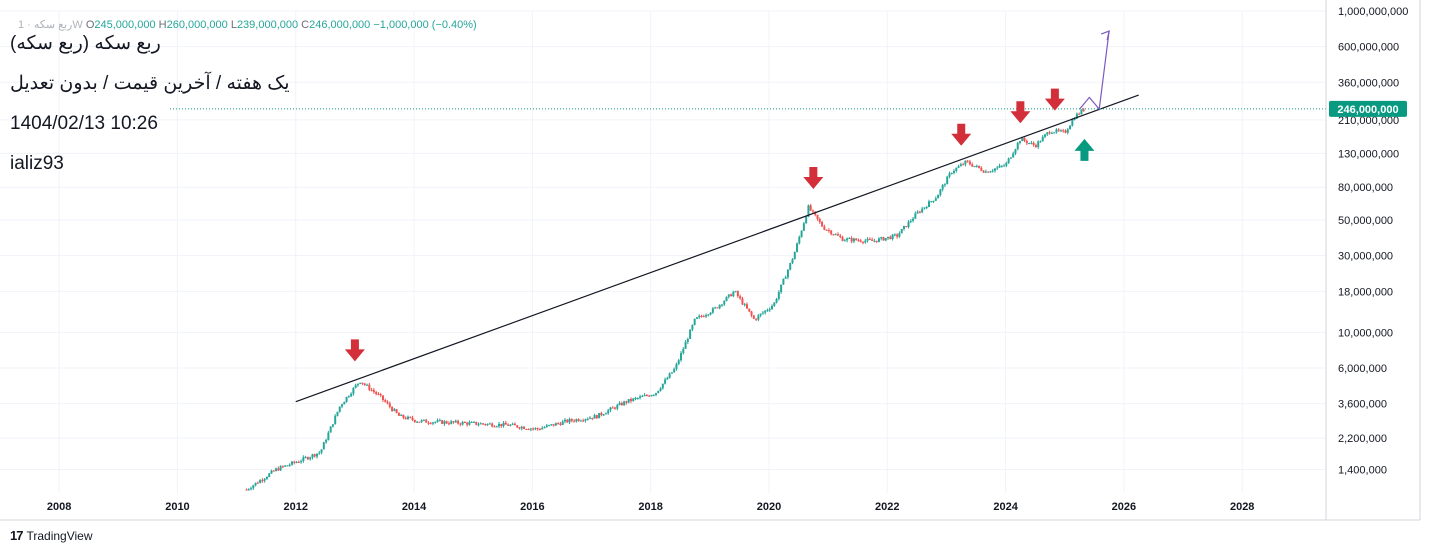  I want to click on resistance-arrow-down-icon, so click(1020, 112).